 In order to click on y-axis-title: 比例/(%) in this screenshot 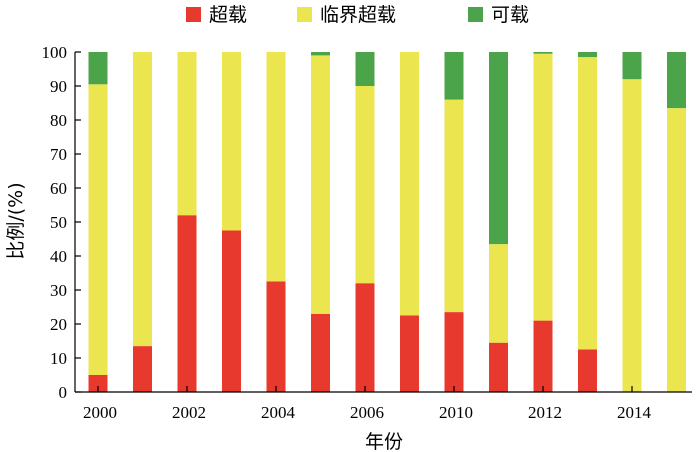, I will do `click(16, 220)`.